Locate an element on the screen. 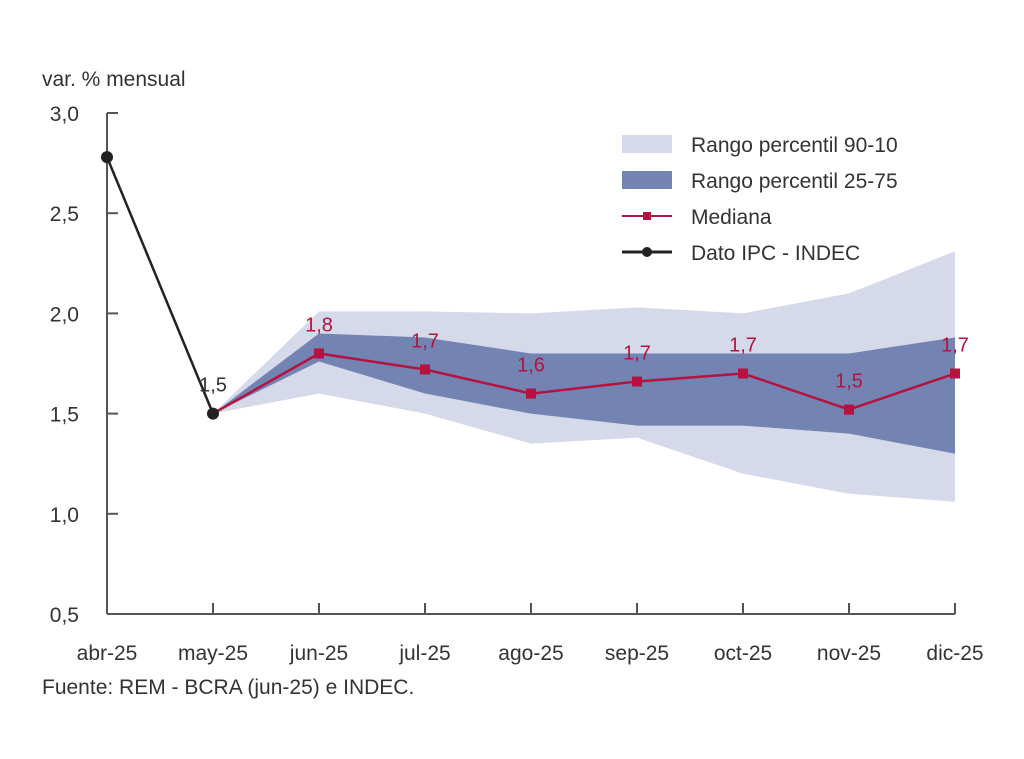 The height and width of the screenshot is (759, 1024). y-tick-label: 1,0 is located at coordinates (64, 515).